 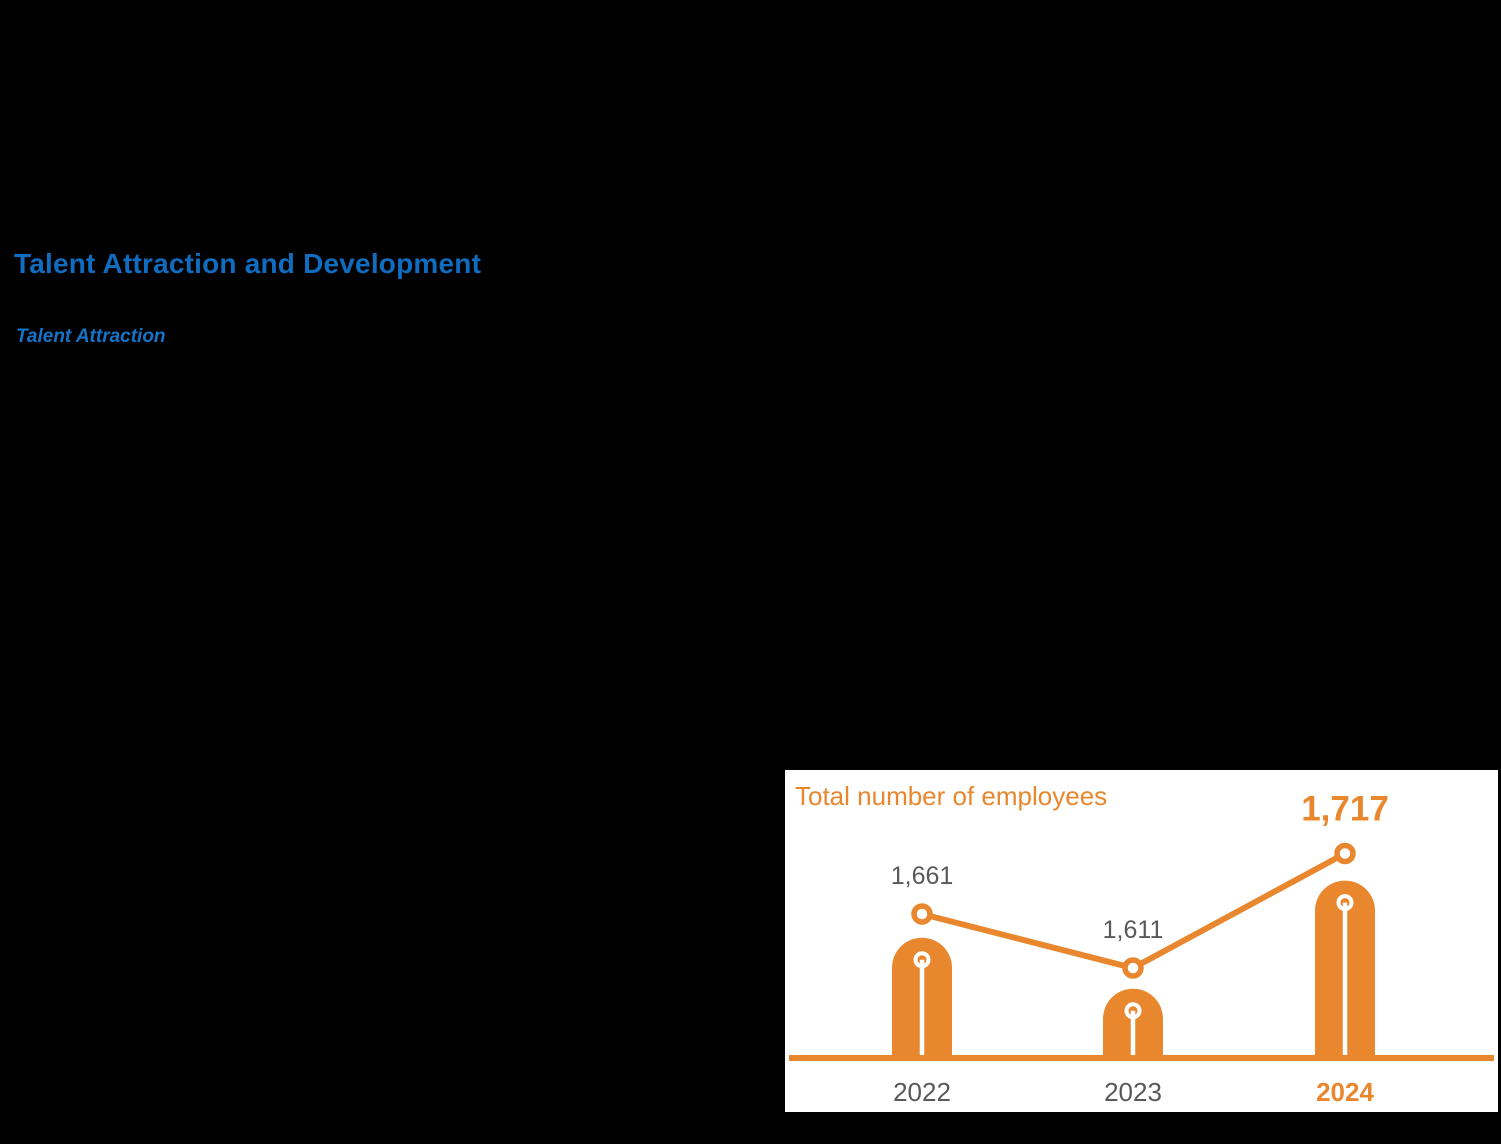 I want to click on bar-stem-dot-2024, so click(x=1345, y=903).